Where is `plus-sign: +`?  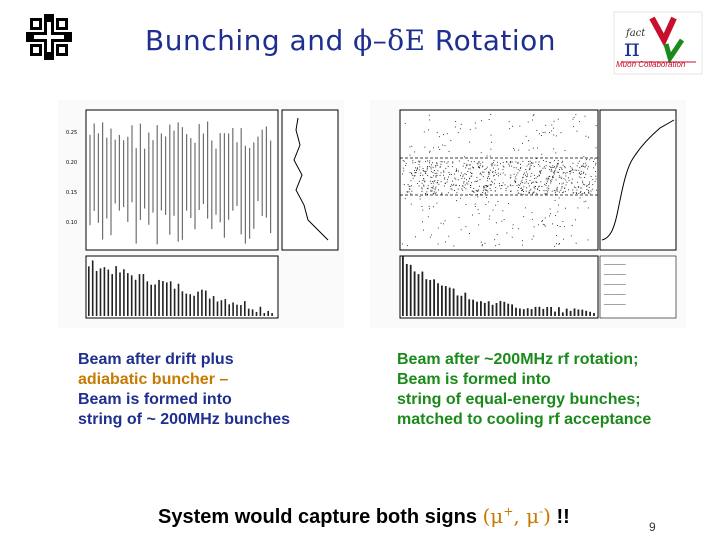 plus-sign: + is located at coordinates (508, 511).